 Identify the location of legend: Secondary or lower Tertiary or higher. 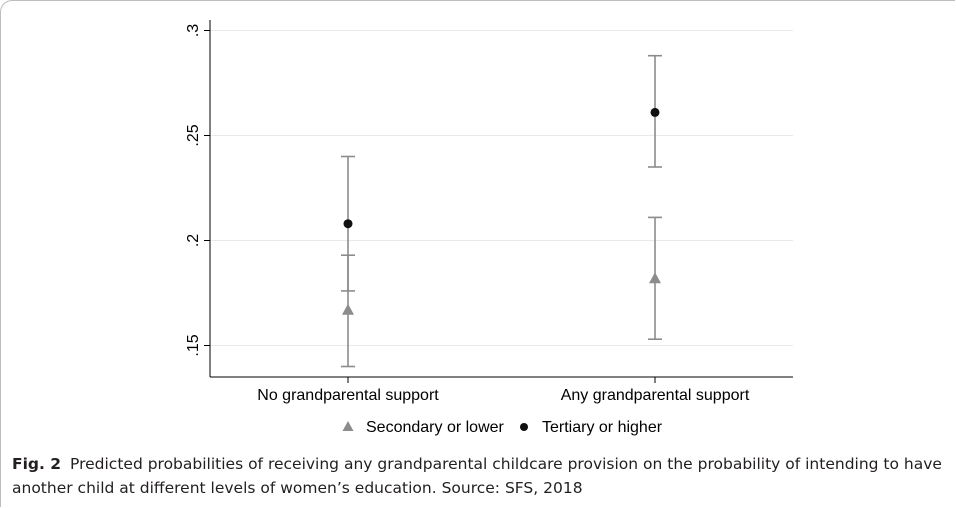
(502, 427).